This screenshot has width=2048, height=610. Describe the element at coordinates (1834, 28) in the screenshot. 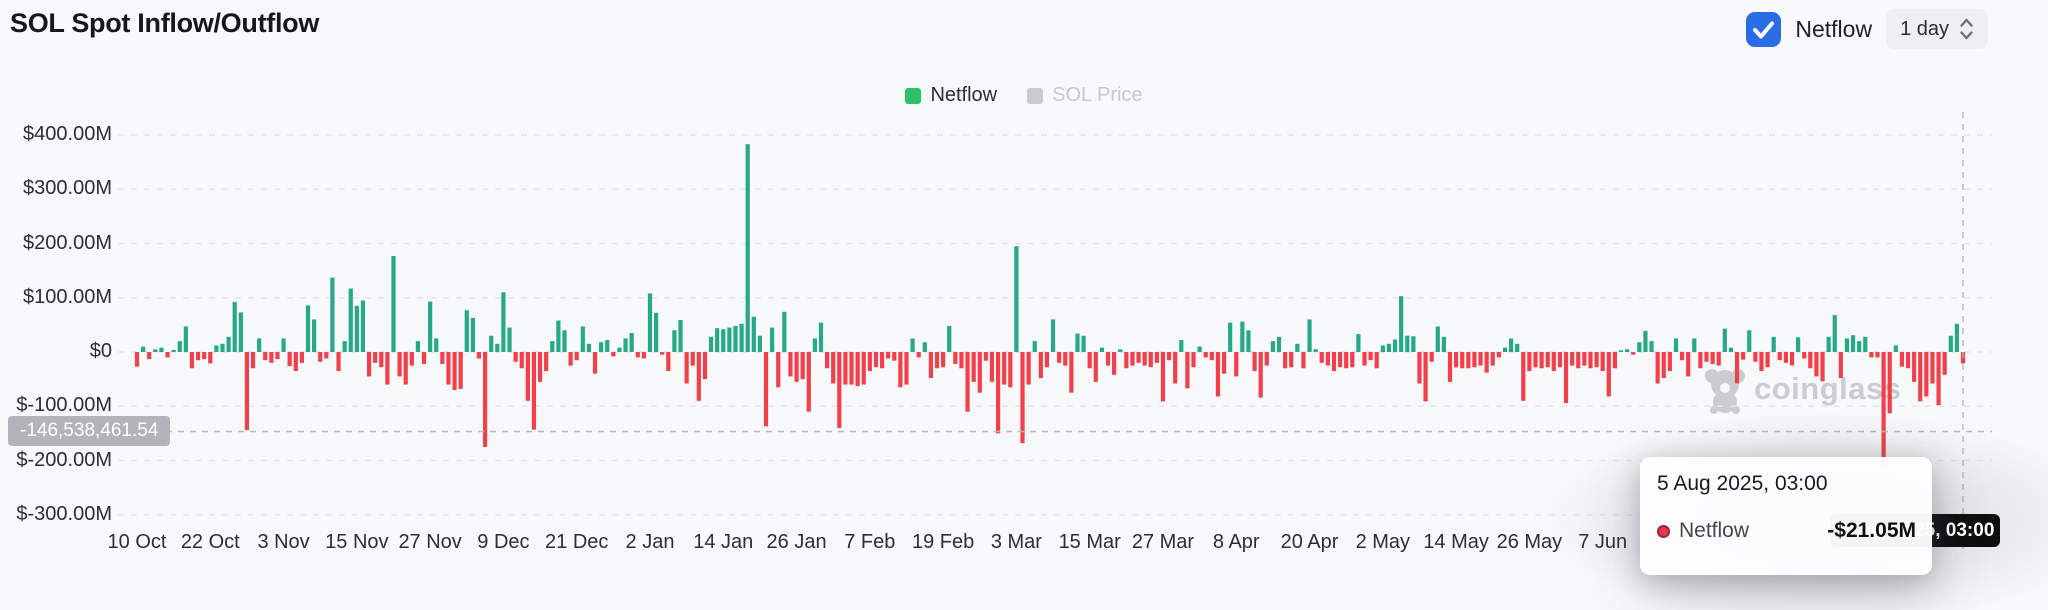

I see `netflow-checkbox-label: Netflow` at that location.